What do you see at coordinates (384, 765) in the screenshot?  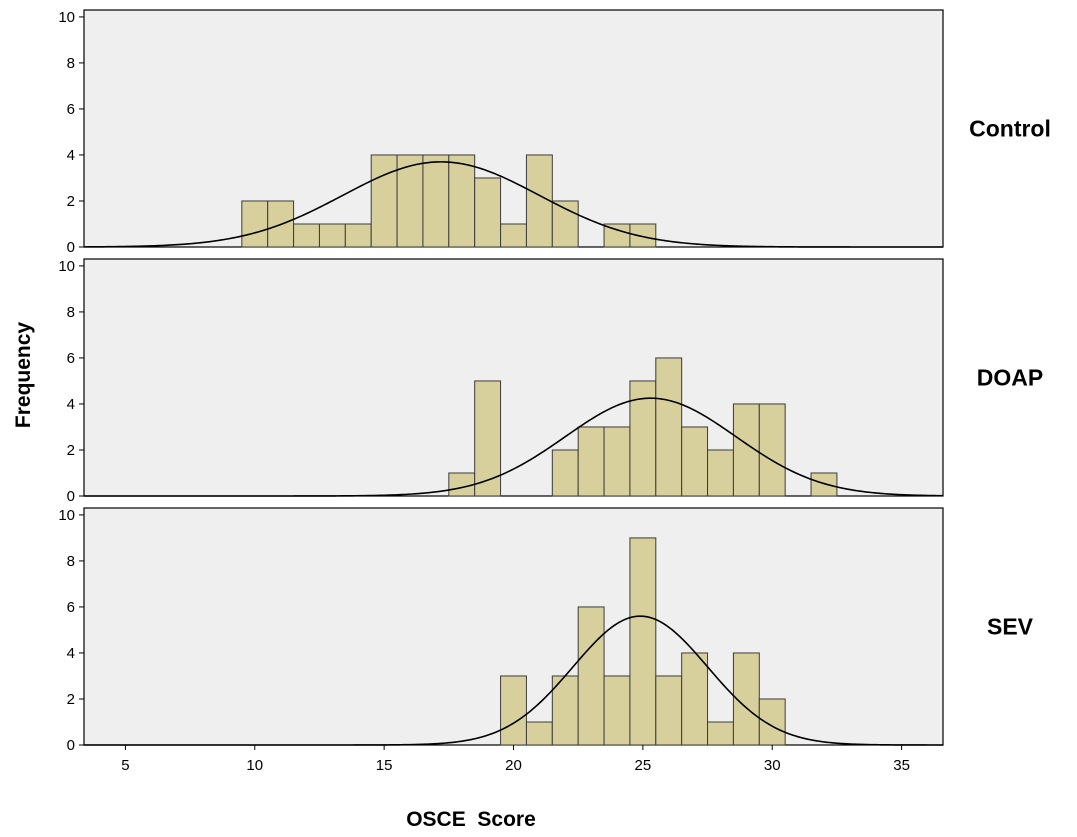 I see `x-tick-label: 15` at bounding box center [384, 765].